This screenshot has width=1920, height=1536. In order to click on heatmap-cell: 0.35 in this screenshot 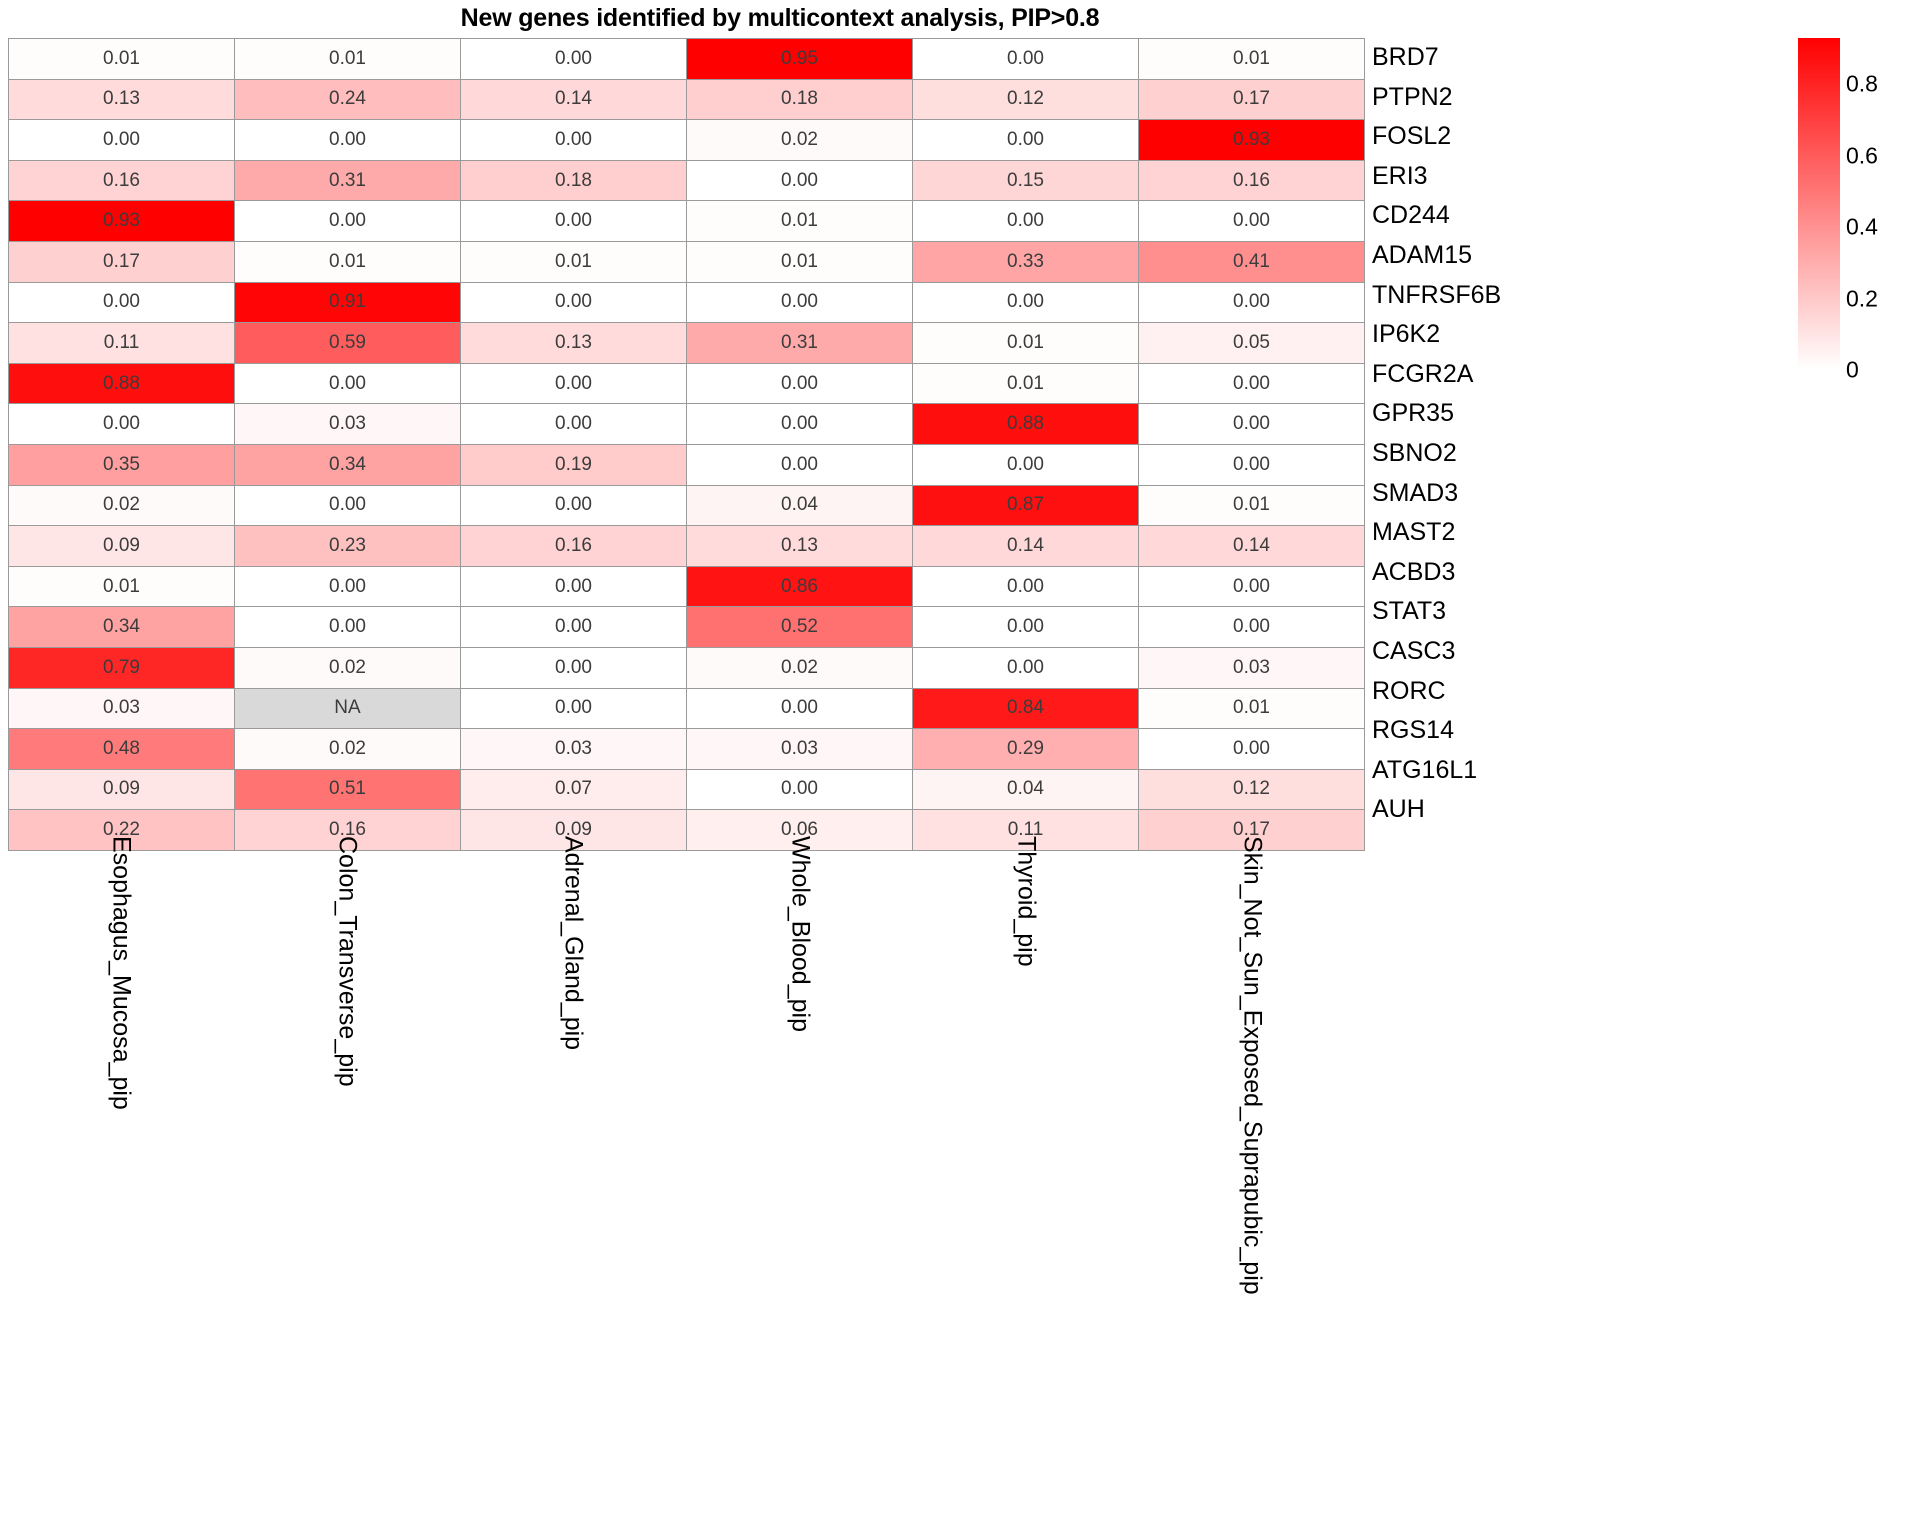, I will do `click(121, 464)`.